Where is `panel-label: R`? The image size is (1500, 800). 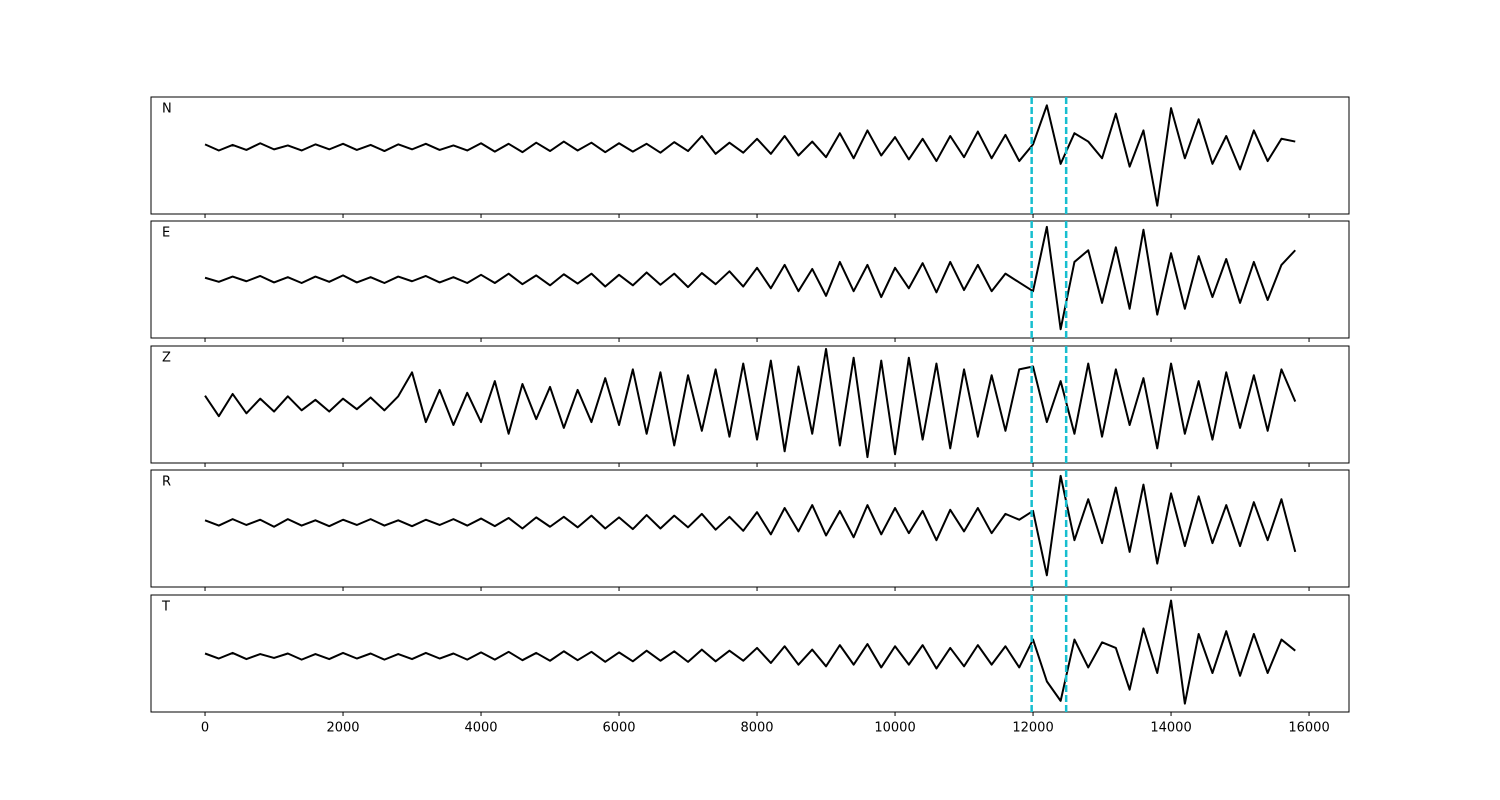
panel-label: R is located at coordinates (166, 482).